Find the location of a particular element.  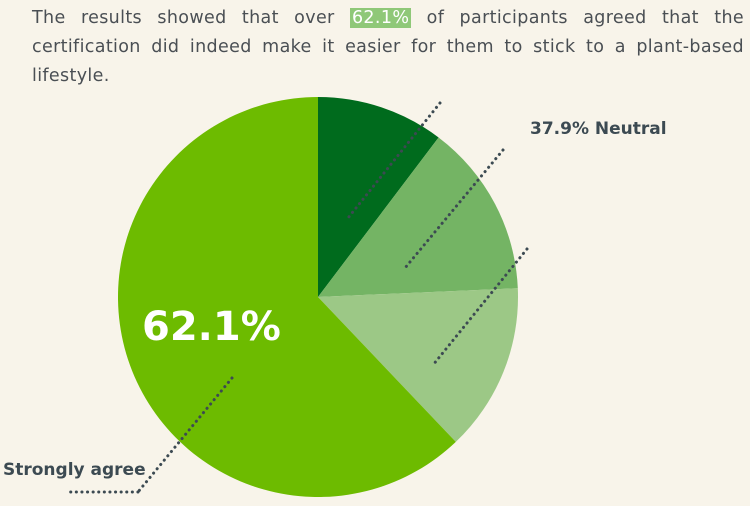

intro-text-before: The results showed that over is located at coordinates (191, 18).